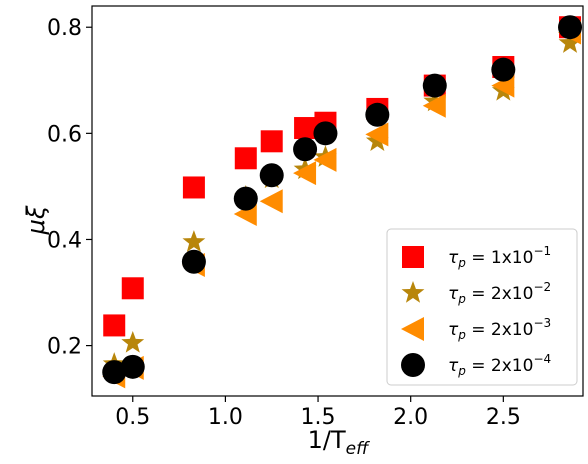 The image size is (588, 464). Describe the element at coordinates (64, 240) in the screenshot. I see `y-tick-label: 0.4` at that location.